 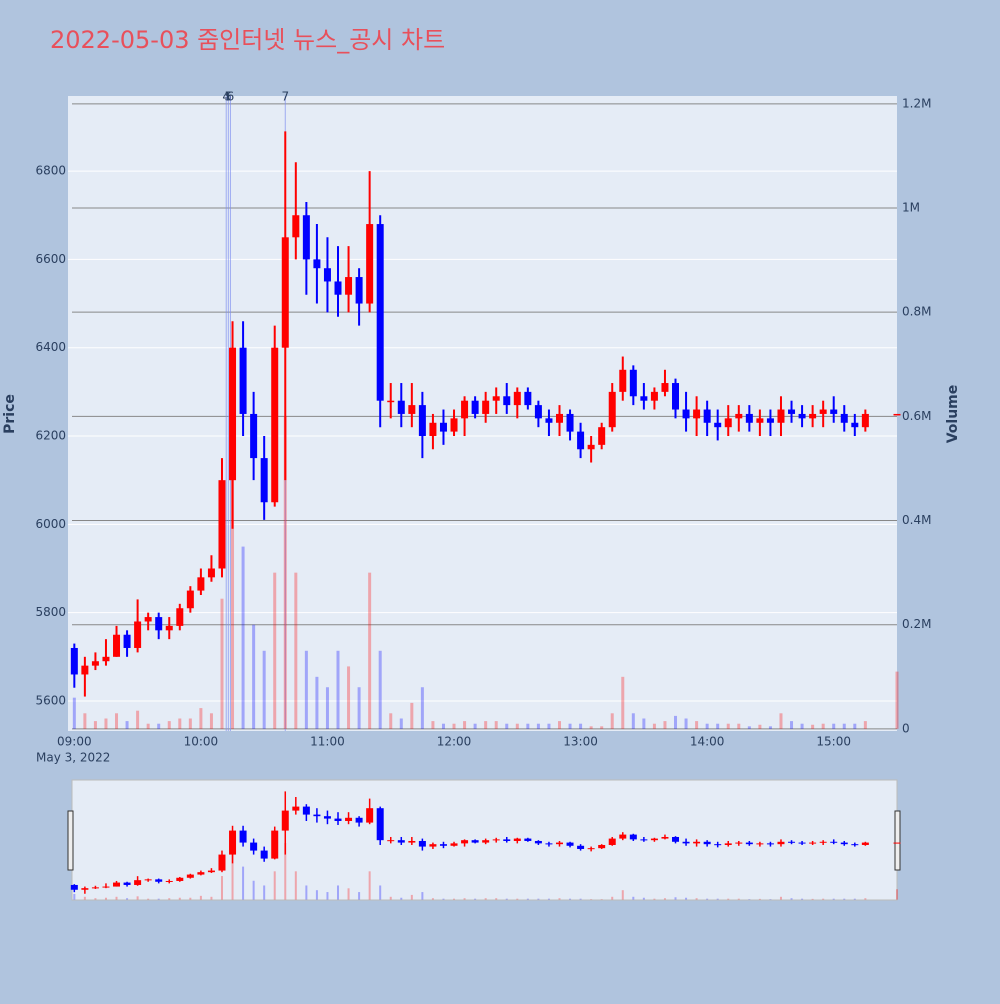 What do you see at coordinates (231, 97) in the screenshot?
I see `annotation-text: 6` at bounding box center [231, 97].